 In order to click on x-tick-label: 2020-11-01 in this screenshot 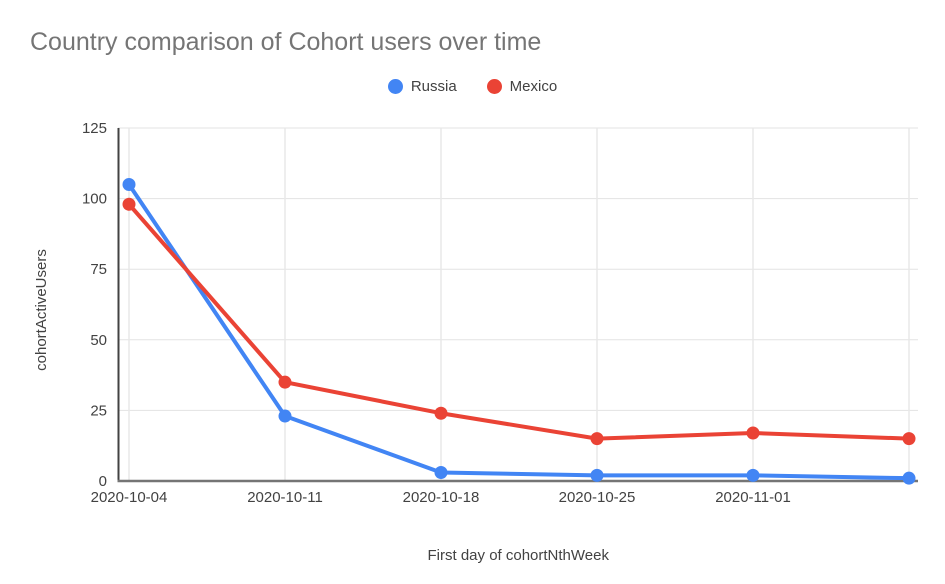, I will do `click(753, 497)`.